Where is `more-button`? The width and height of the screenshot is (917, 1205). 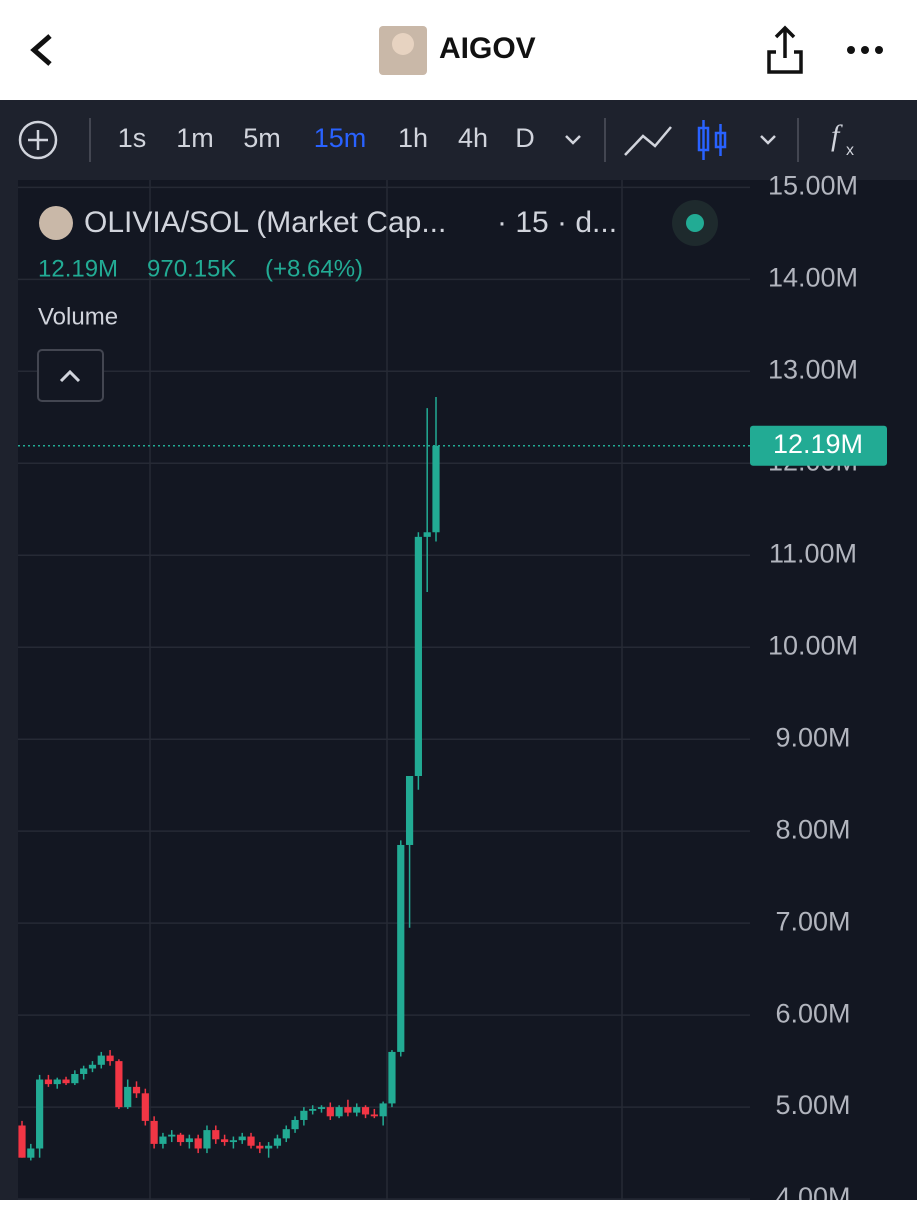
more-button is located at coordinates (865, 50).